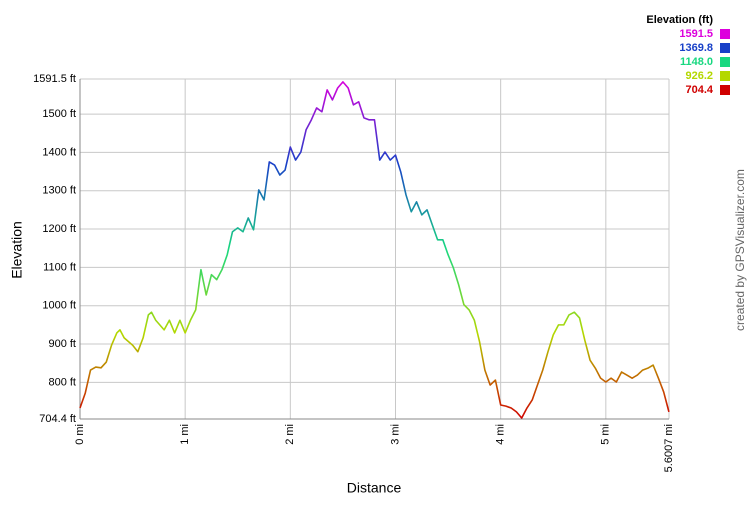 This screenshot has height=505, width=750. I want to click on x-tick-label: 5.6007 mi, so click(669, 448).